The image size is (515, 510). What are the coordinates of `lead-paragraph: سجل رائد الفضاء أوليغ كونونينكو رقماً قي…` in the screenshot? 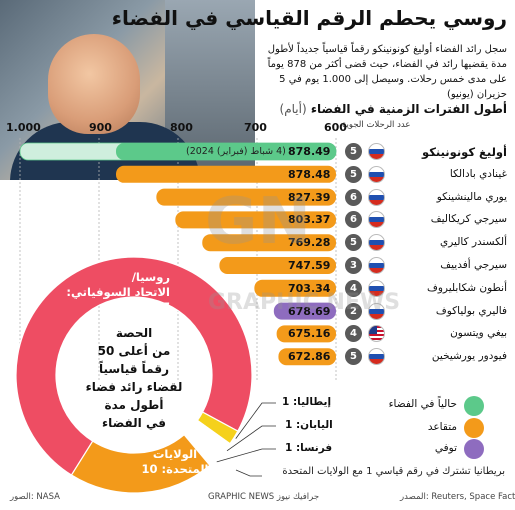 It's located at (387, 72).